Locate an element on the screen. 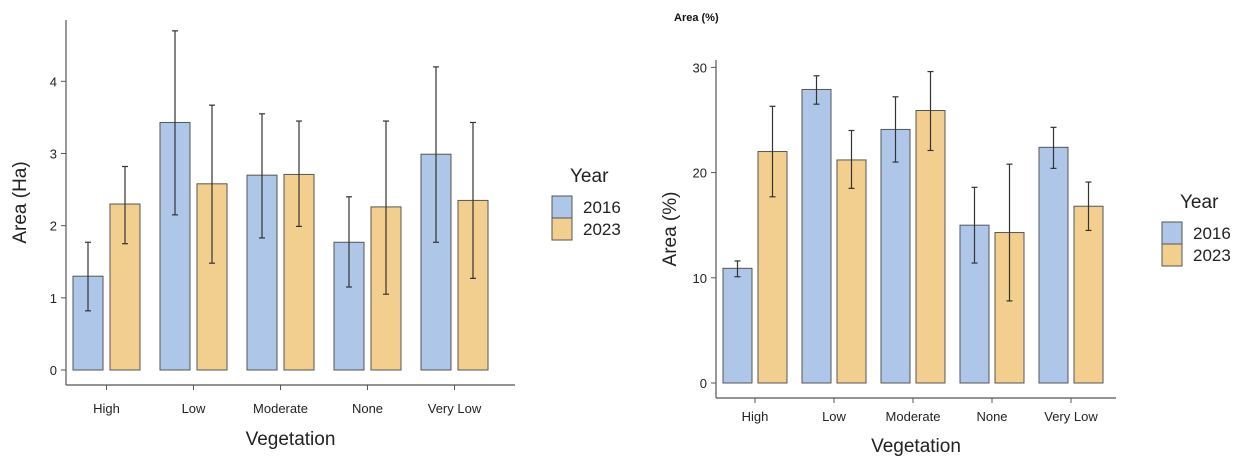 The width and height of the screenshot is (1247, 458). bar-2023-moderate is located at coordinates (930, 247).